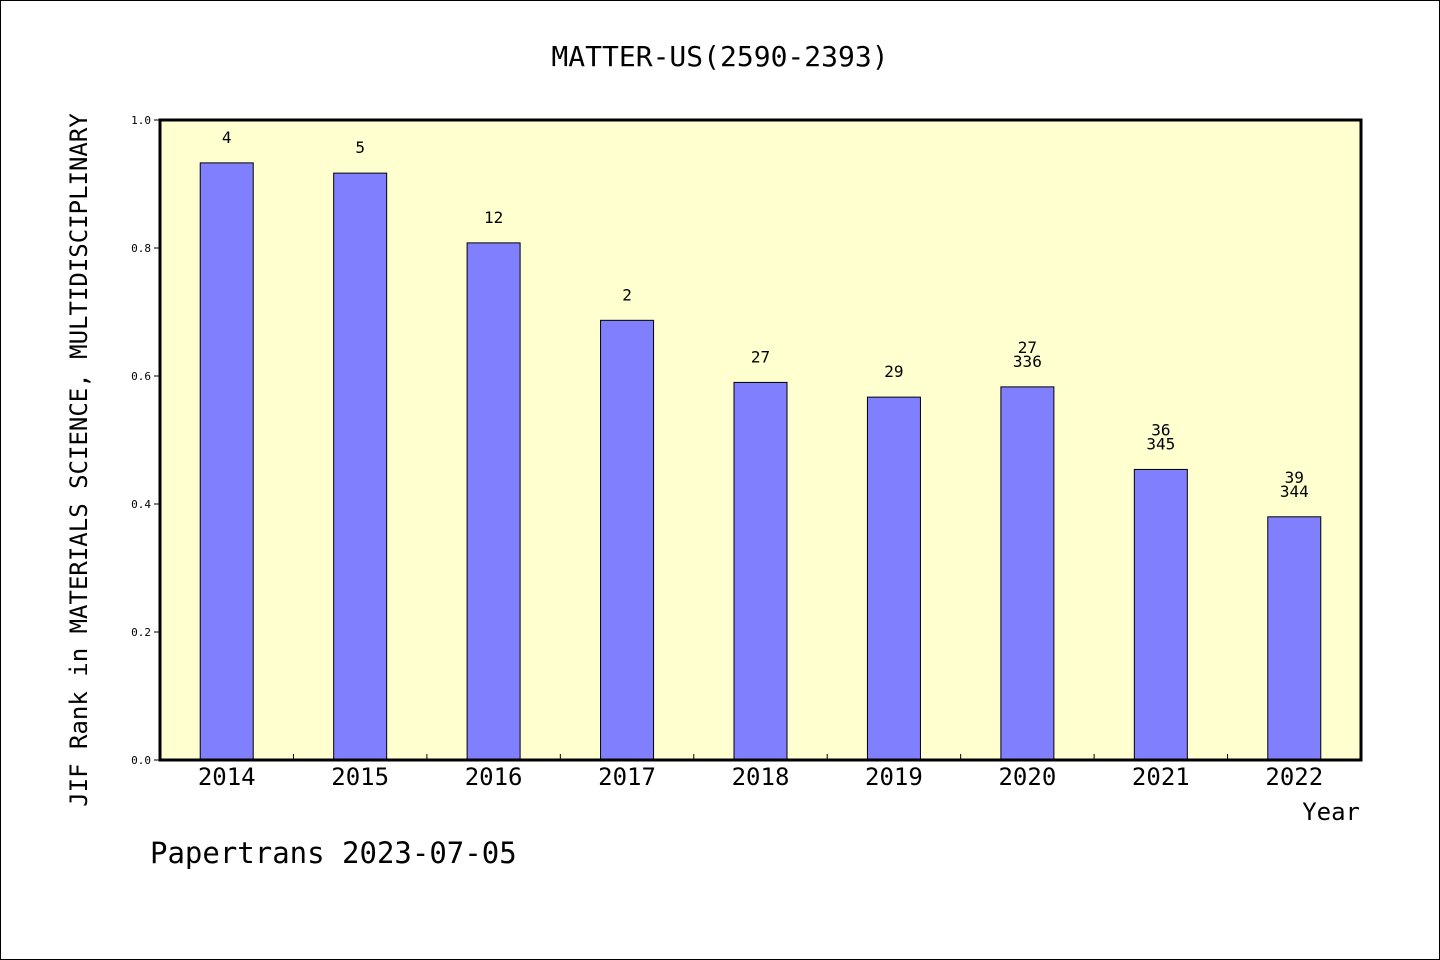 The image size is (1440, 960). I want to click on bar-label-2020: 27, so click(1027, 347).